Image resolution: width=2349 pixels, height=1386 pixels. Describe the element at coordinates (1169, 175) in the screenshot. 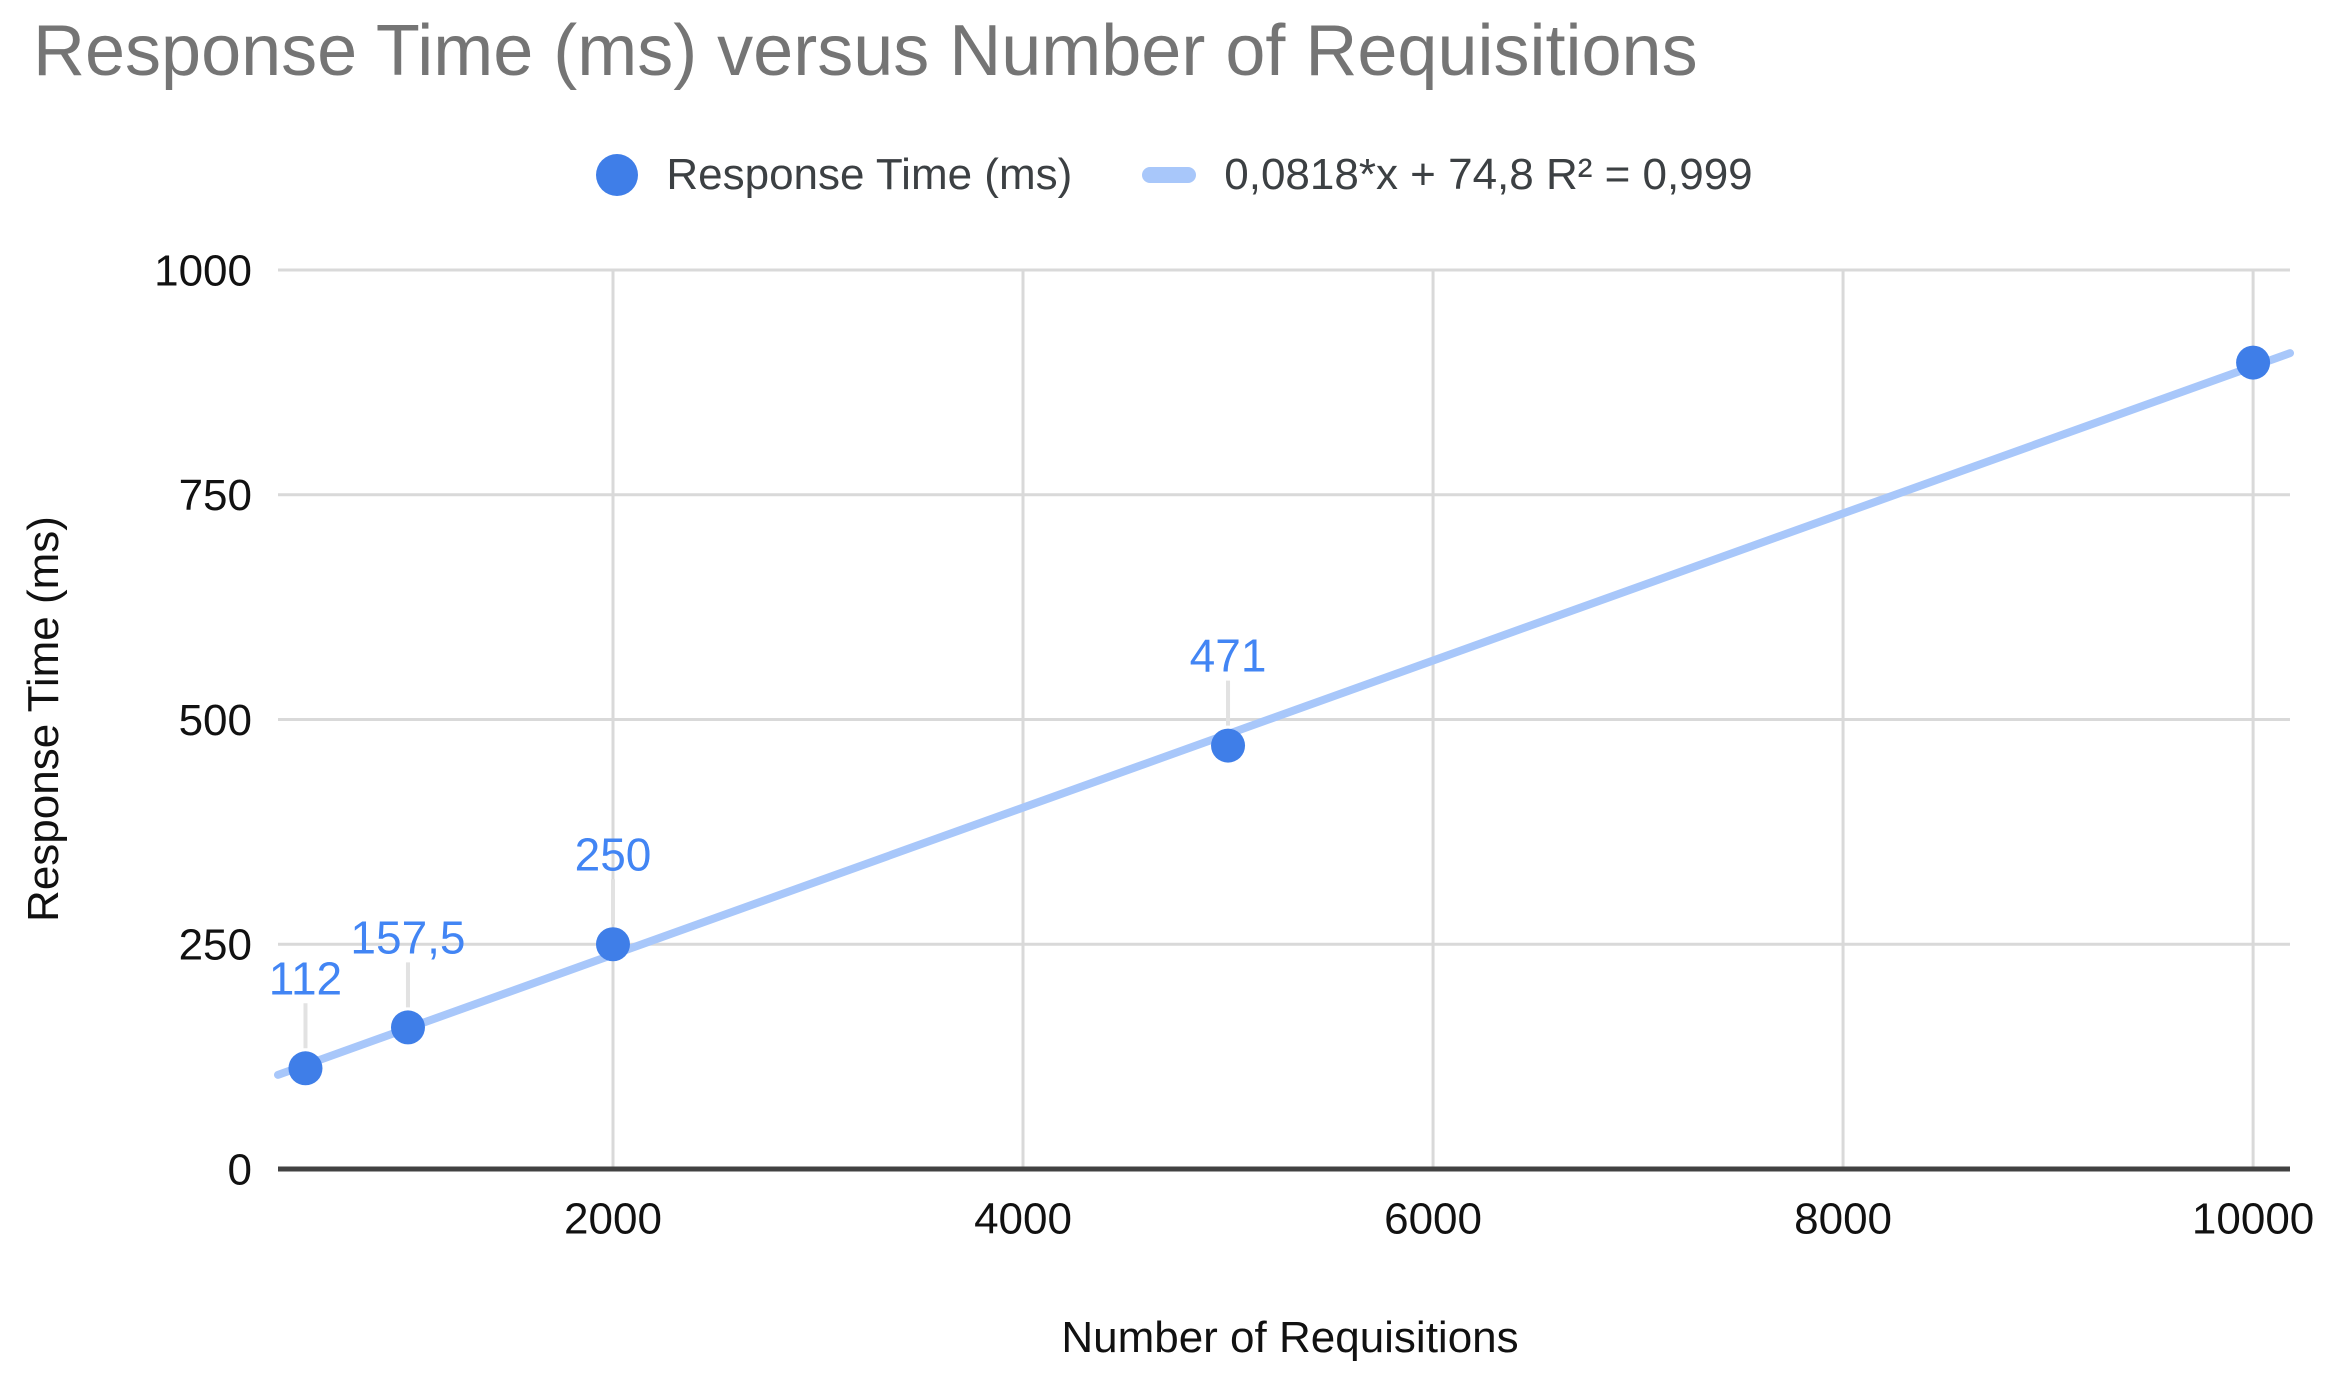

I see `trendline-color-swatch-icon` at that location.